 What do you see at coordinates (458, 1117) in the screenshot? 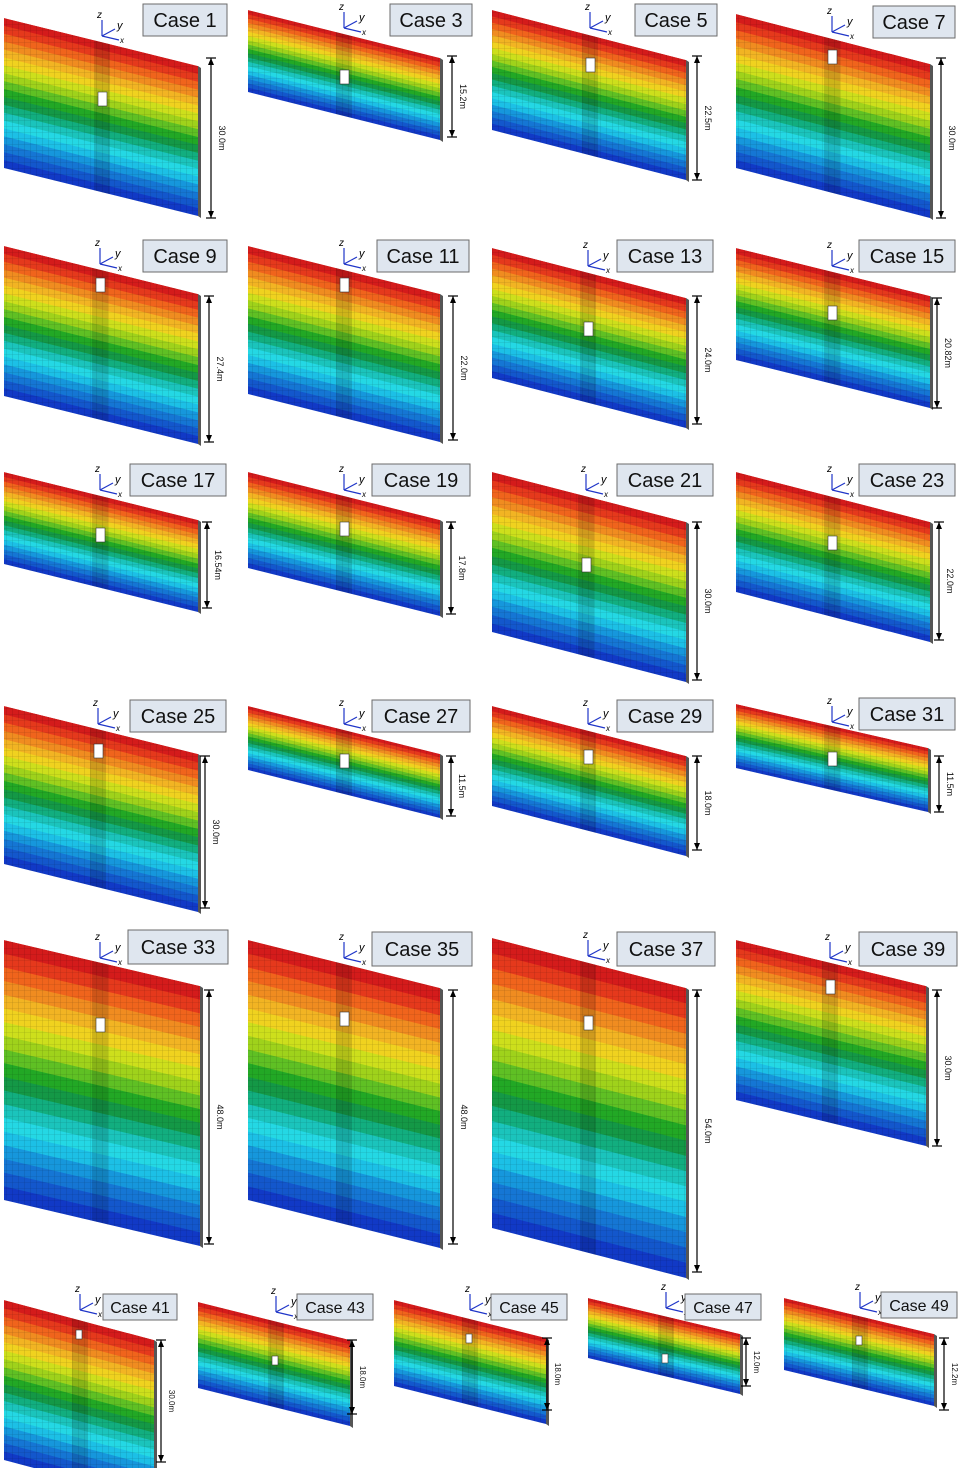
I see `height-dimension: 48.0m` at bounding box center [458, 1117].